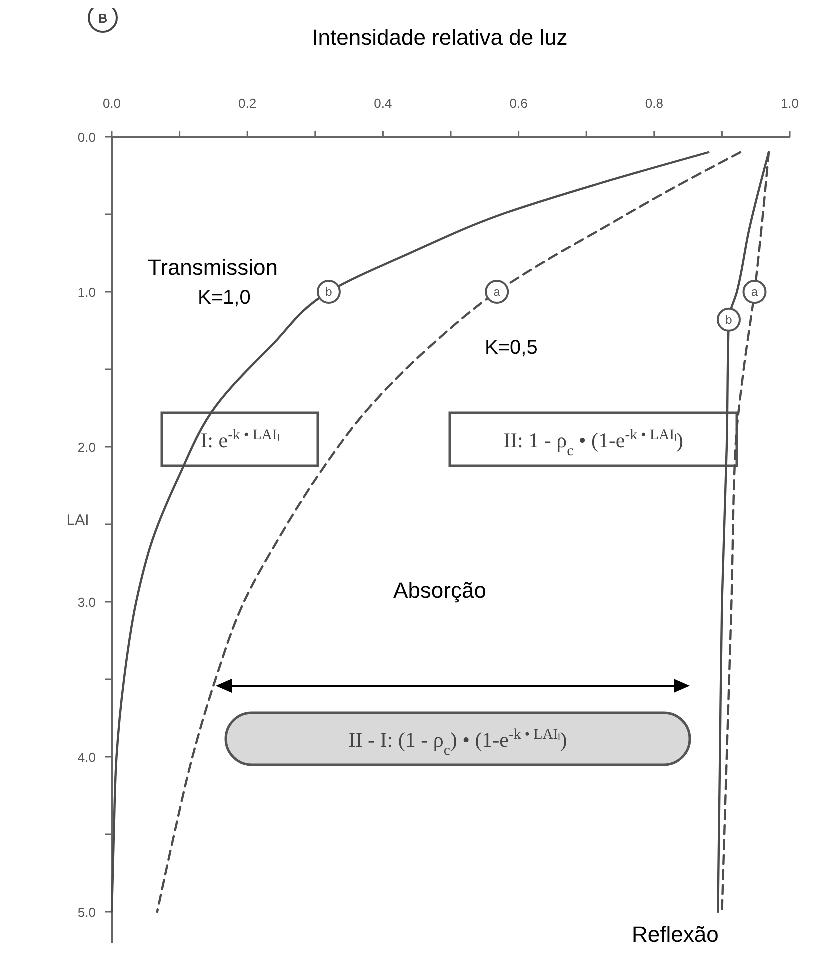 The height and width of the screenshot is (960, 822). I want to click on y-tick-label: 0.0, so click(87, 137).